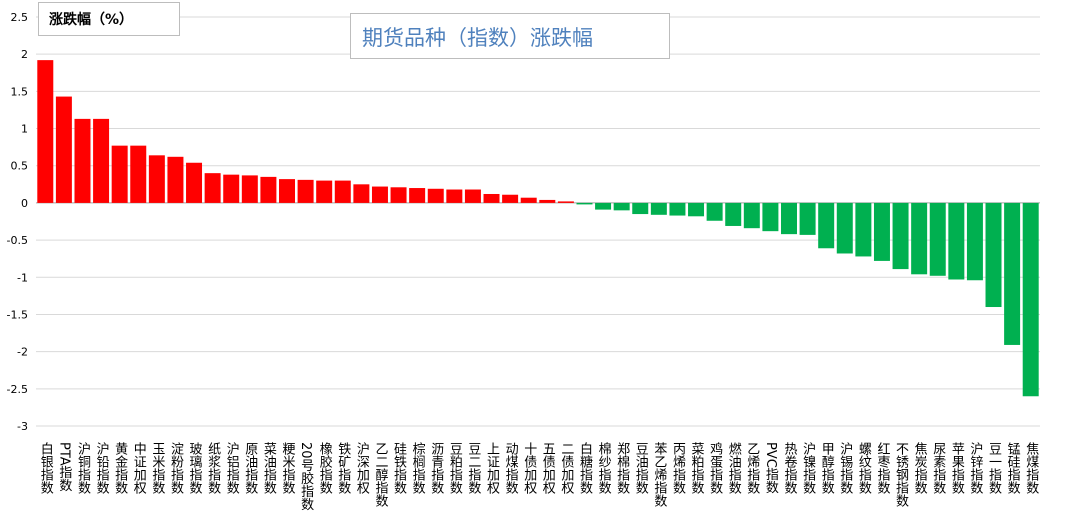  I want to click on x-tick-label: 沪锌指数, so click(975, 467).